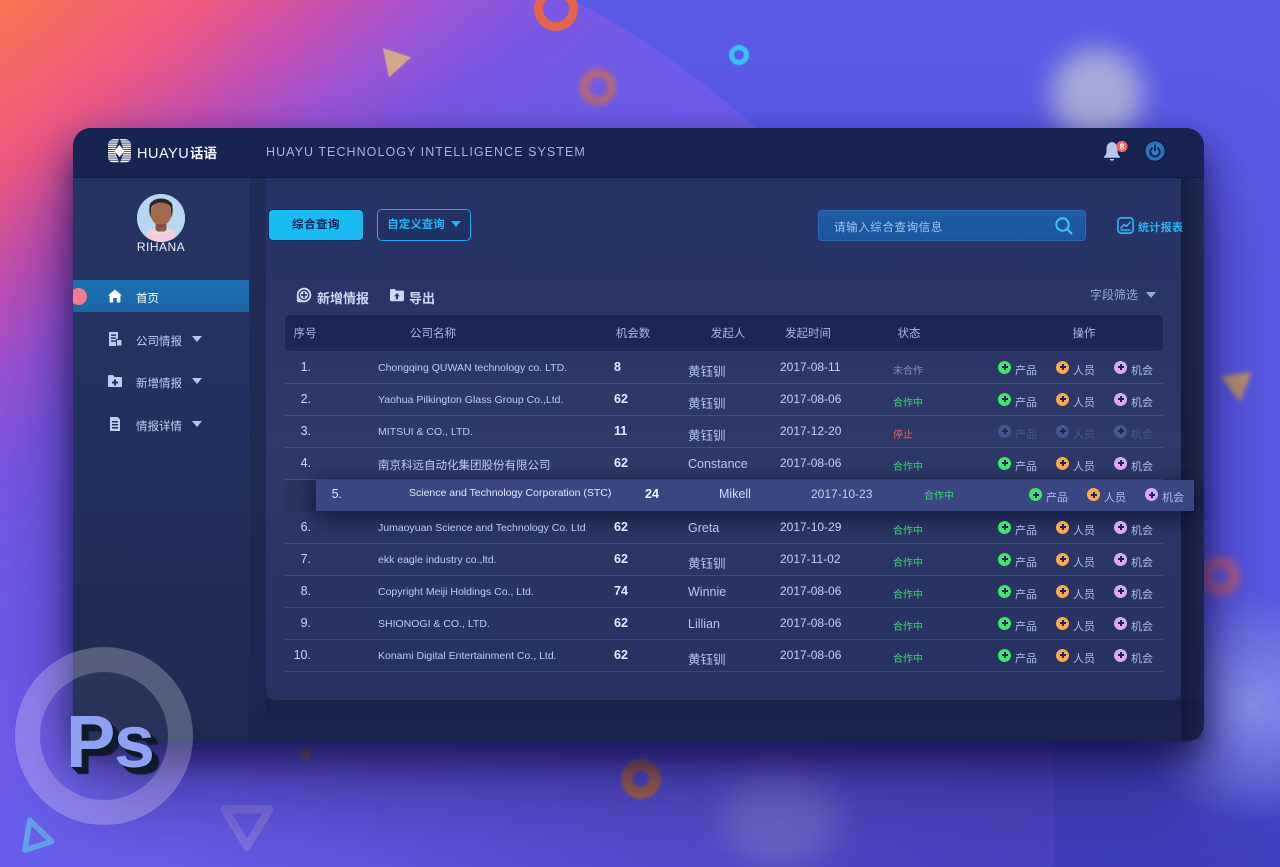  Describe the element at coordinates (203, 153) in the screenshot. I see `svg-text: 话语` at that location.